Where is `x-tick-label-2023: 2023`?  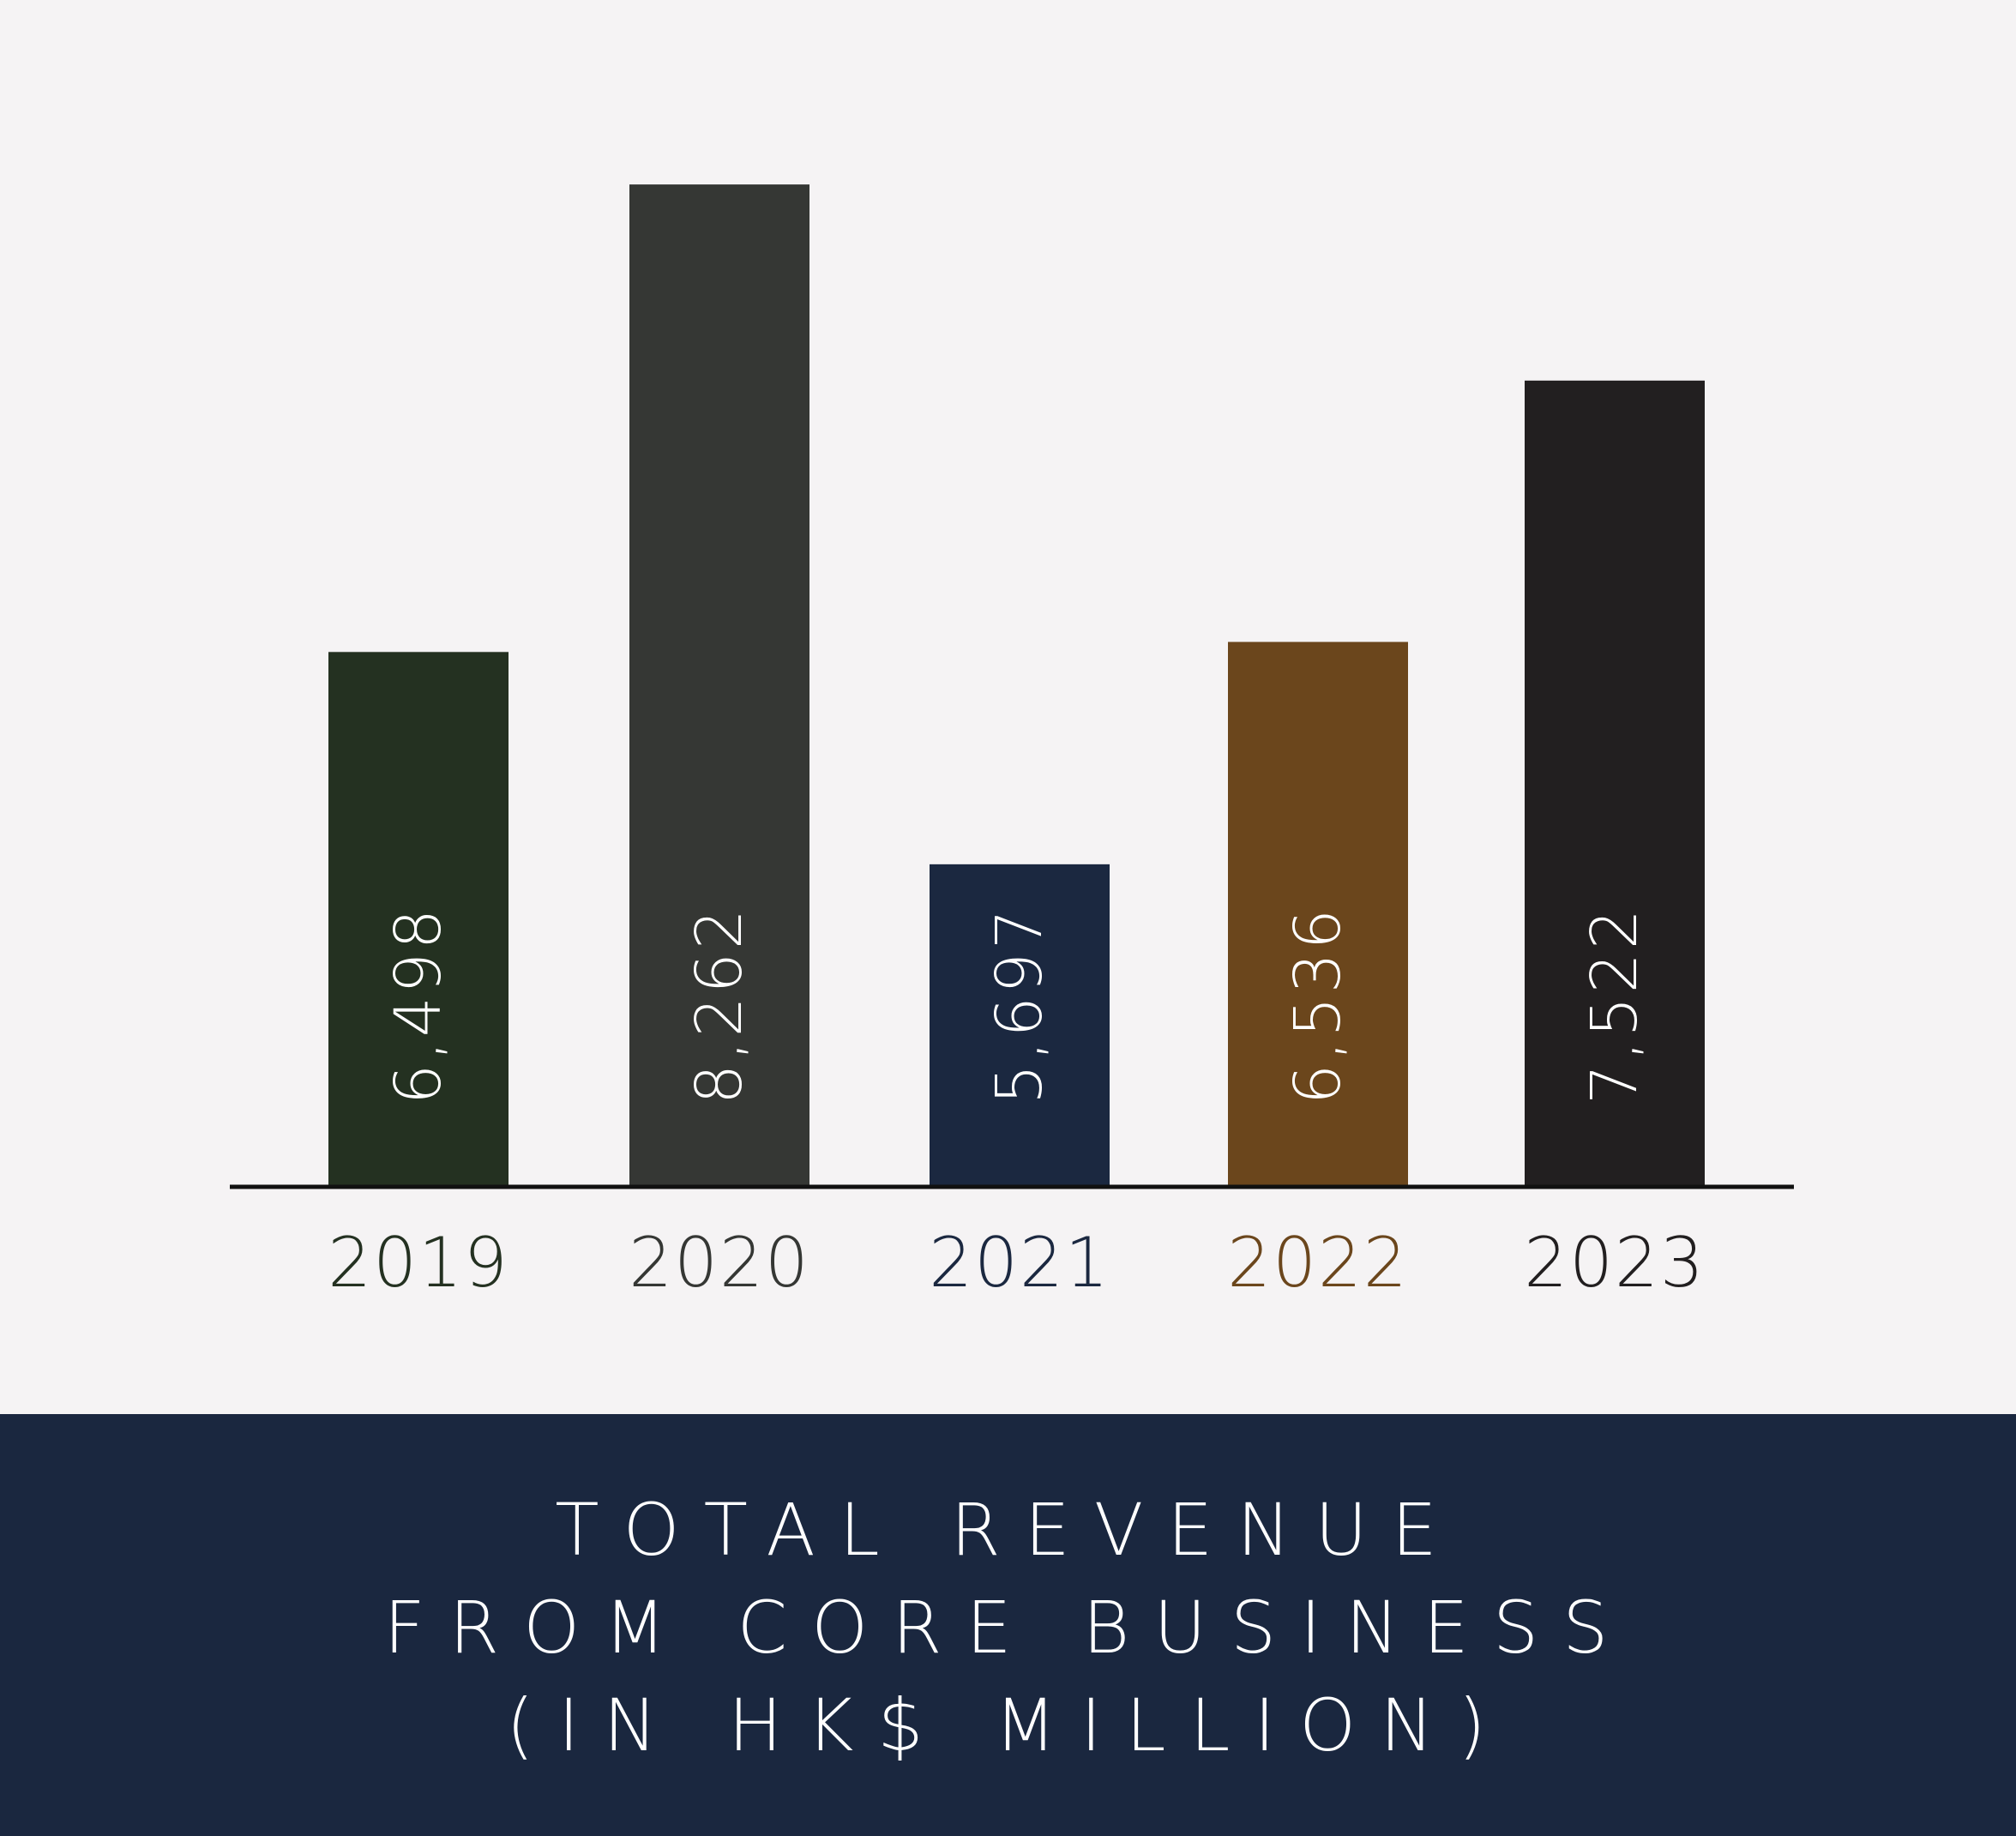 x-tick-label-2023: 2023 is located at coordinates (1615, 1263).